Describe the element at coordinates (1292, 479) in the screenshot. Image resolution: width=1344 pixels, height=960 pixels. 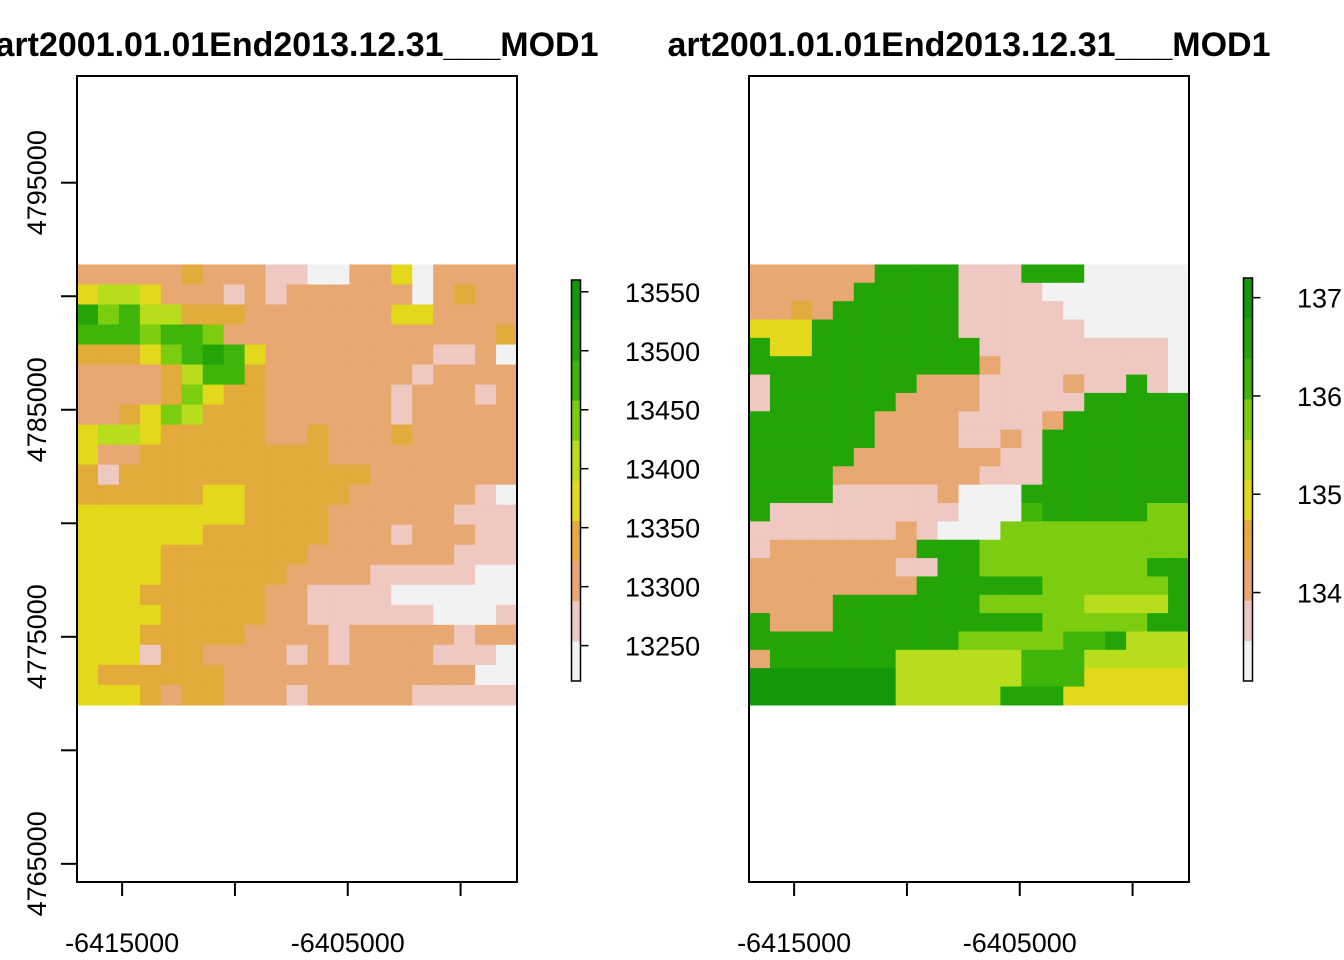
I see `color-legend: 134 135 136 137` at that location.